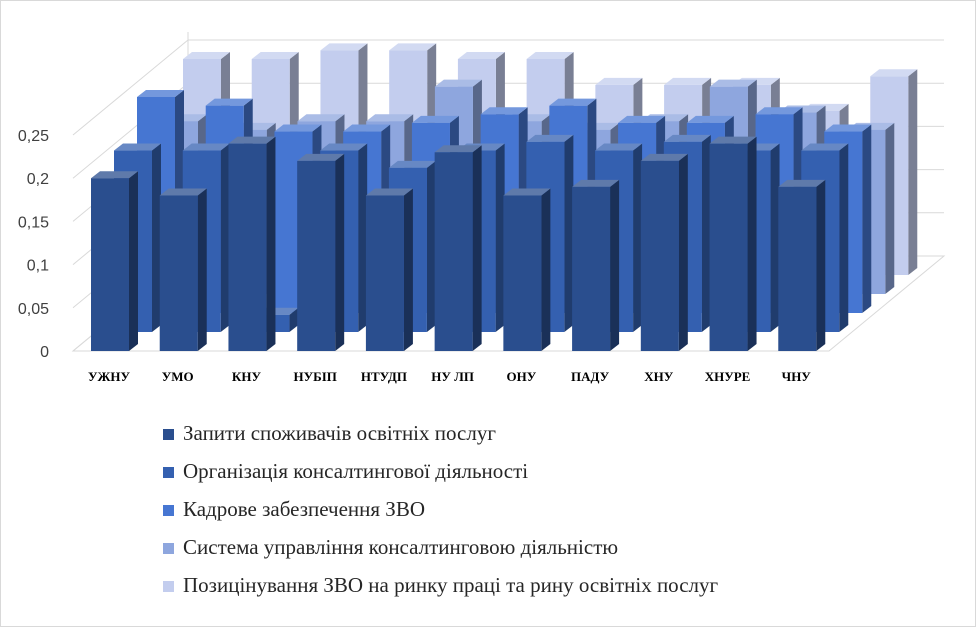 The height and width of the screenshot is (628, 976). What do you see at coordinates (659, 376) in the screenshot?
I see `x-tick-label: ХНУ` at bounding box center [659, 376].